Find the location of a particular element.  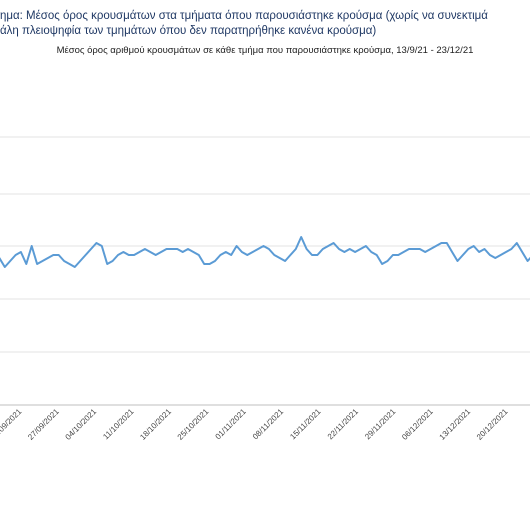

x-tick-label: 04/10/2021 is located at coordinates (81, 424).